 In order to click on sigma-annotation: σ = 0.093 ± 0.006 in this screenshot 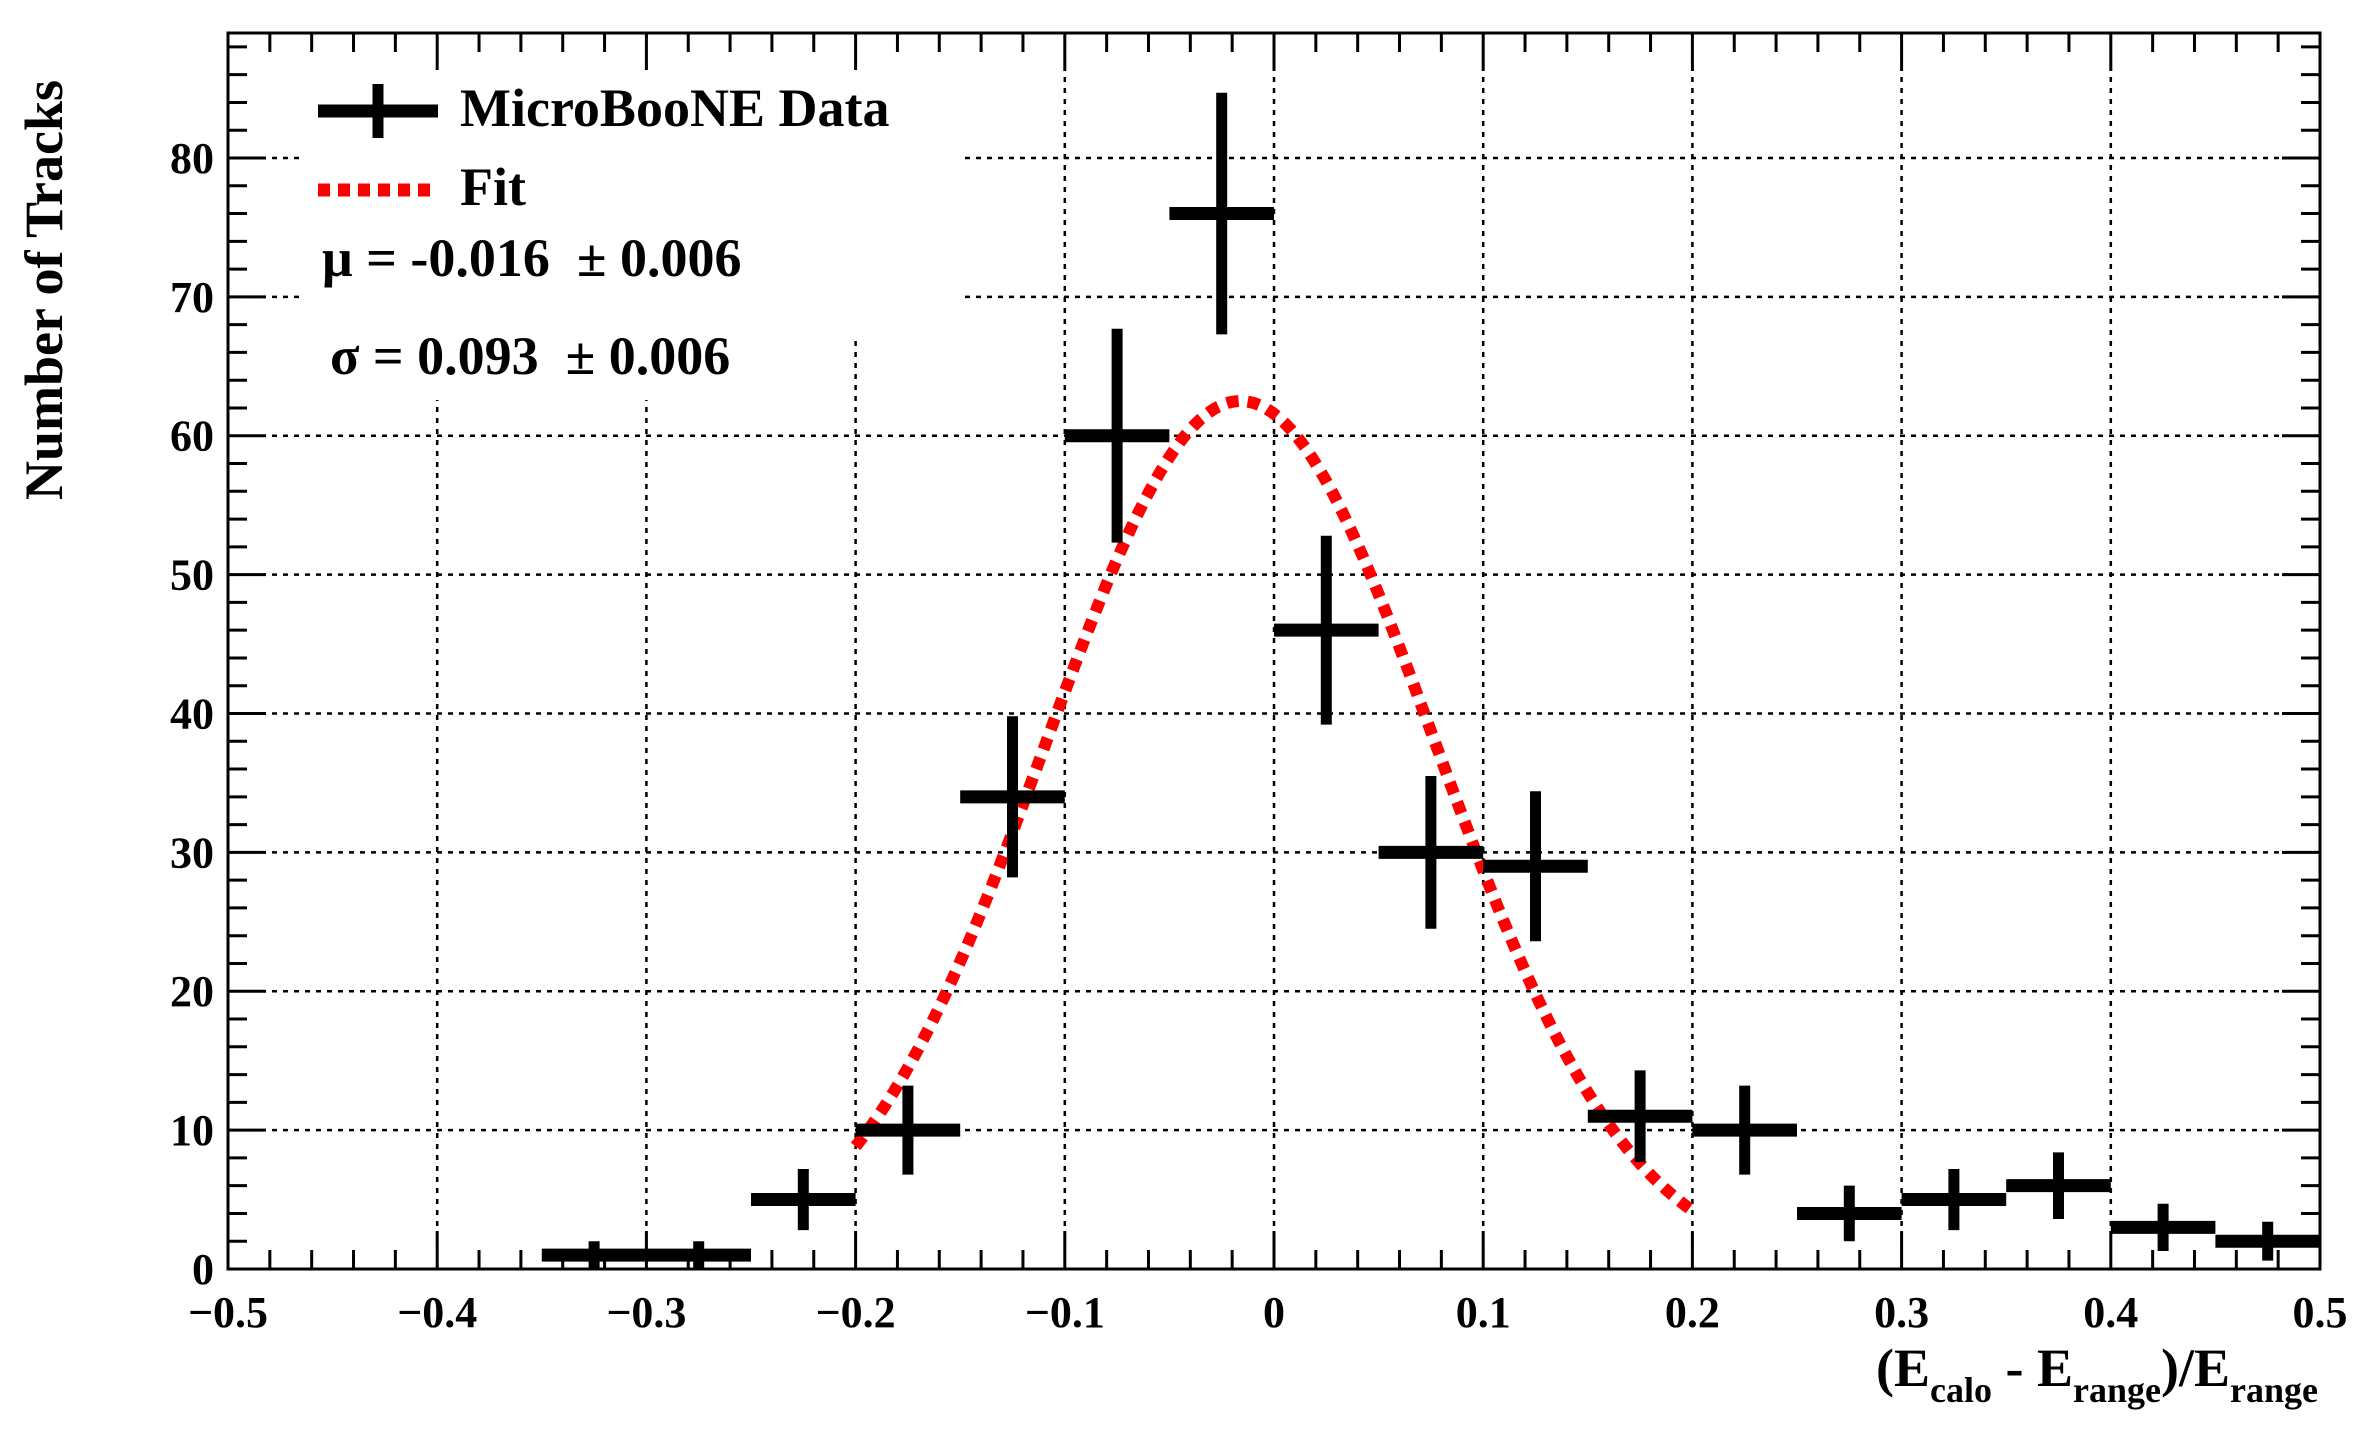, I will do `click(530, 356)`.